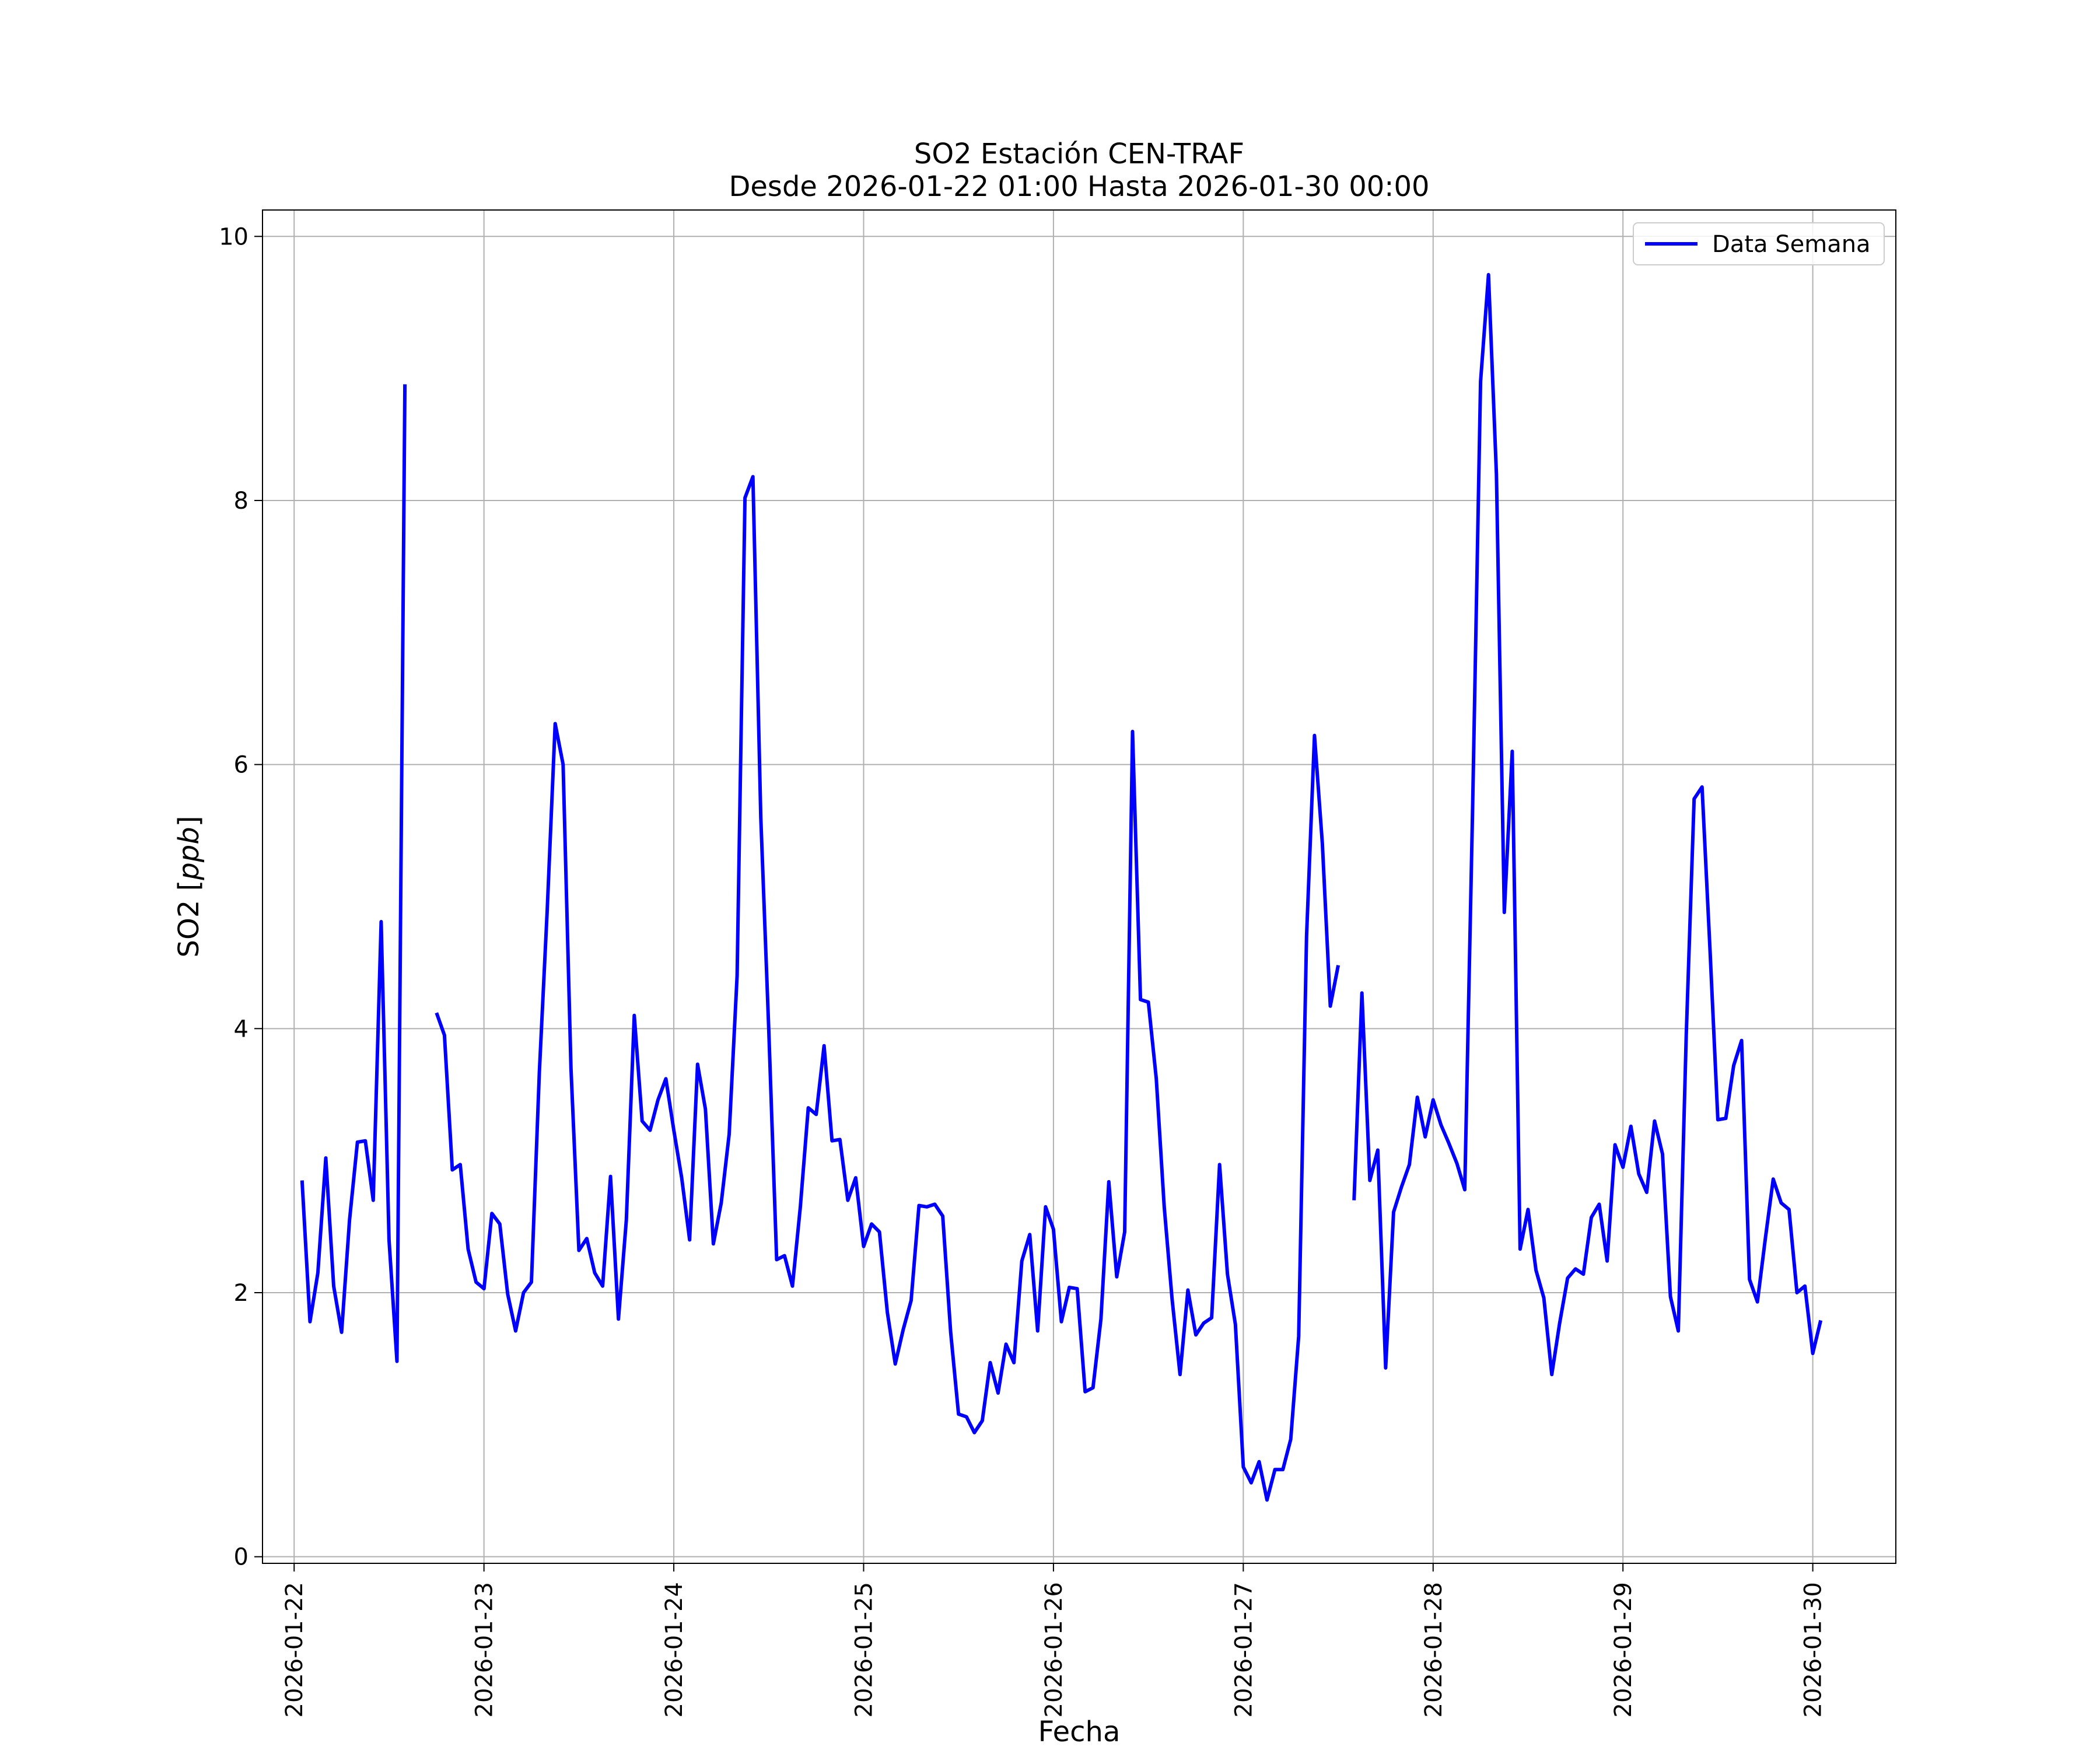  I want to click on x-tick-label: 2026-01-26, so click(1054, 1650).